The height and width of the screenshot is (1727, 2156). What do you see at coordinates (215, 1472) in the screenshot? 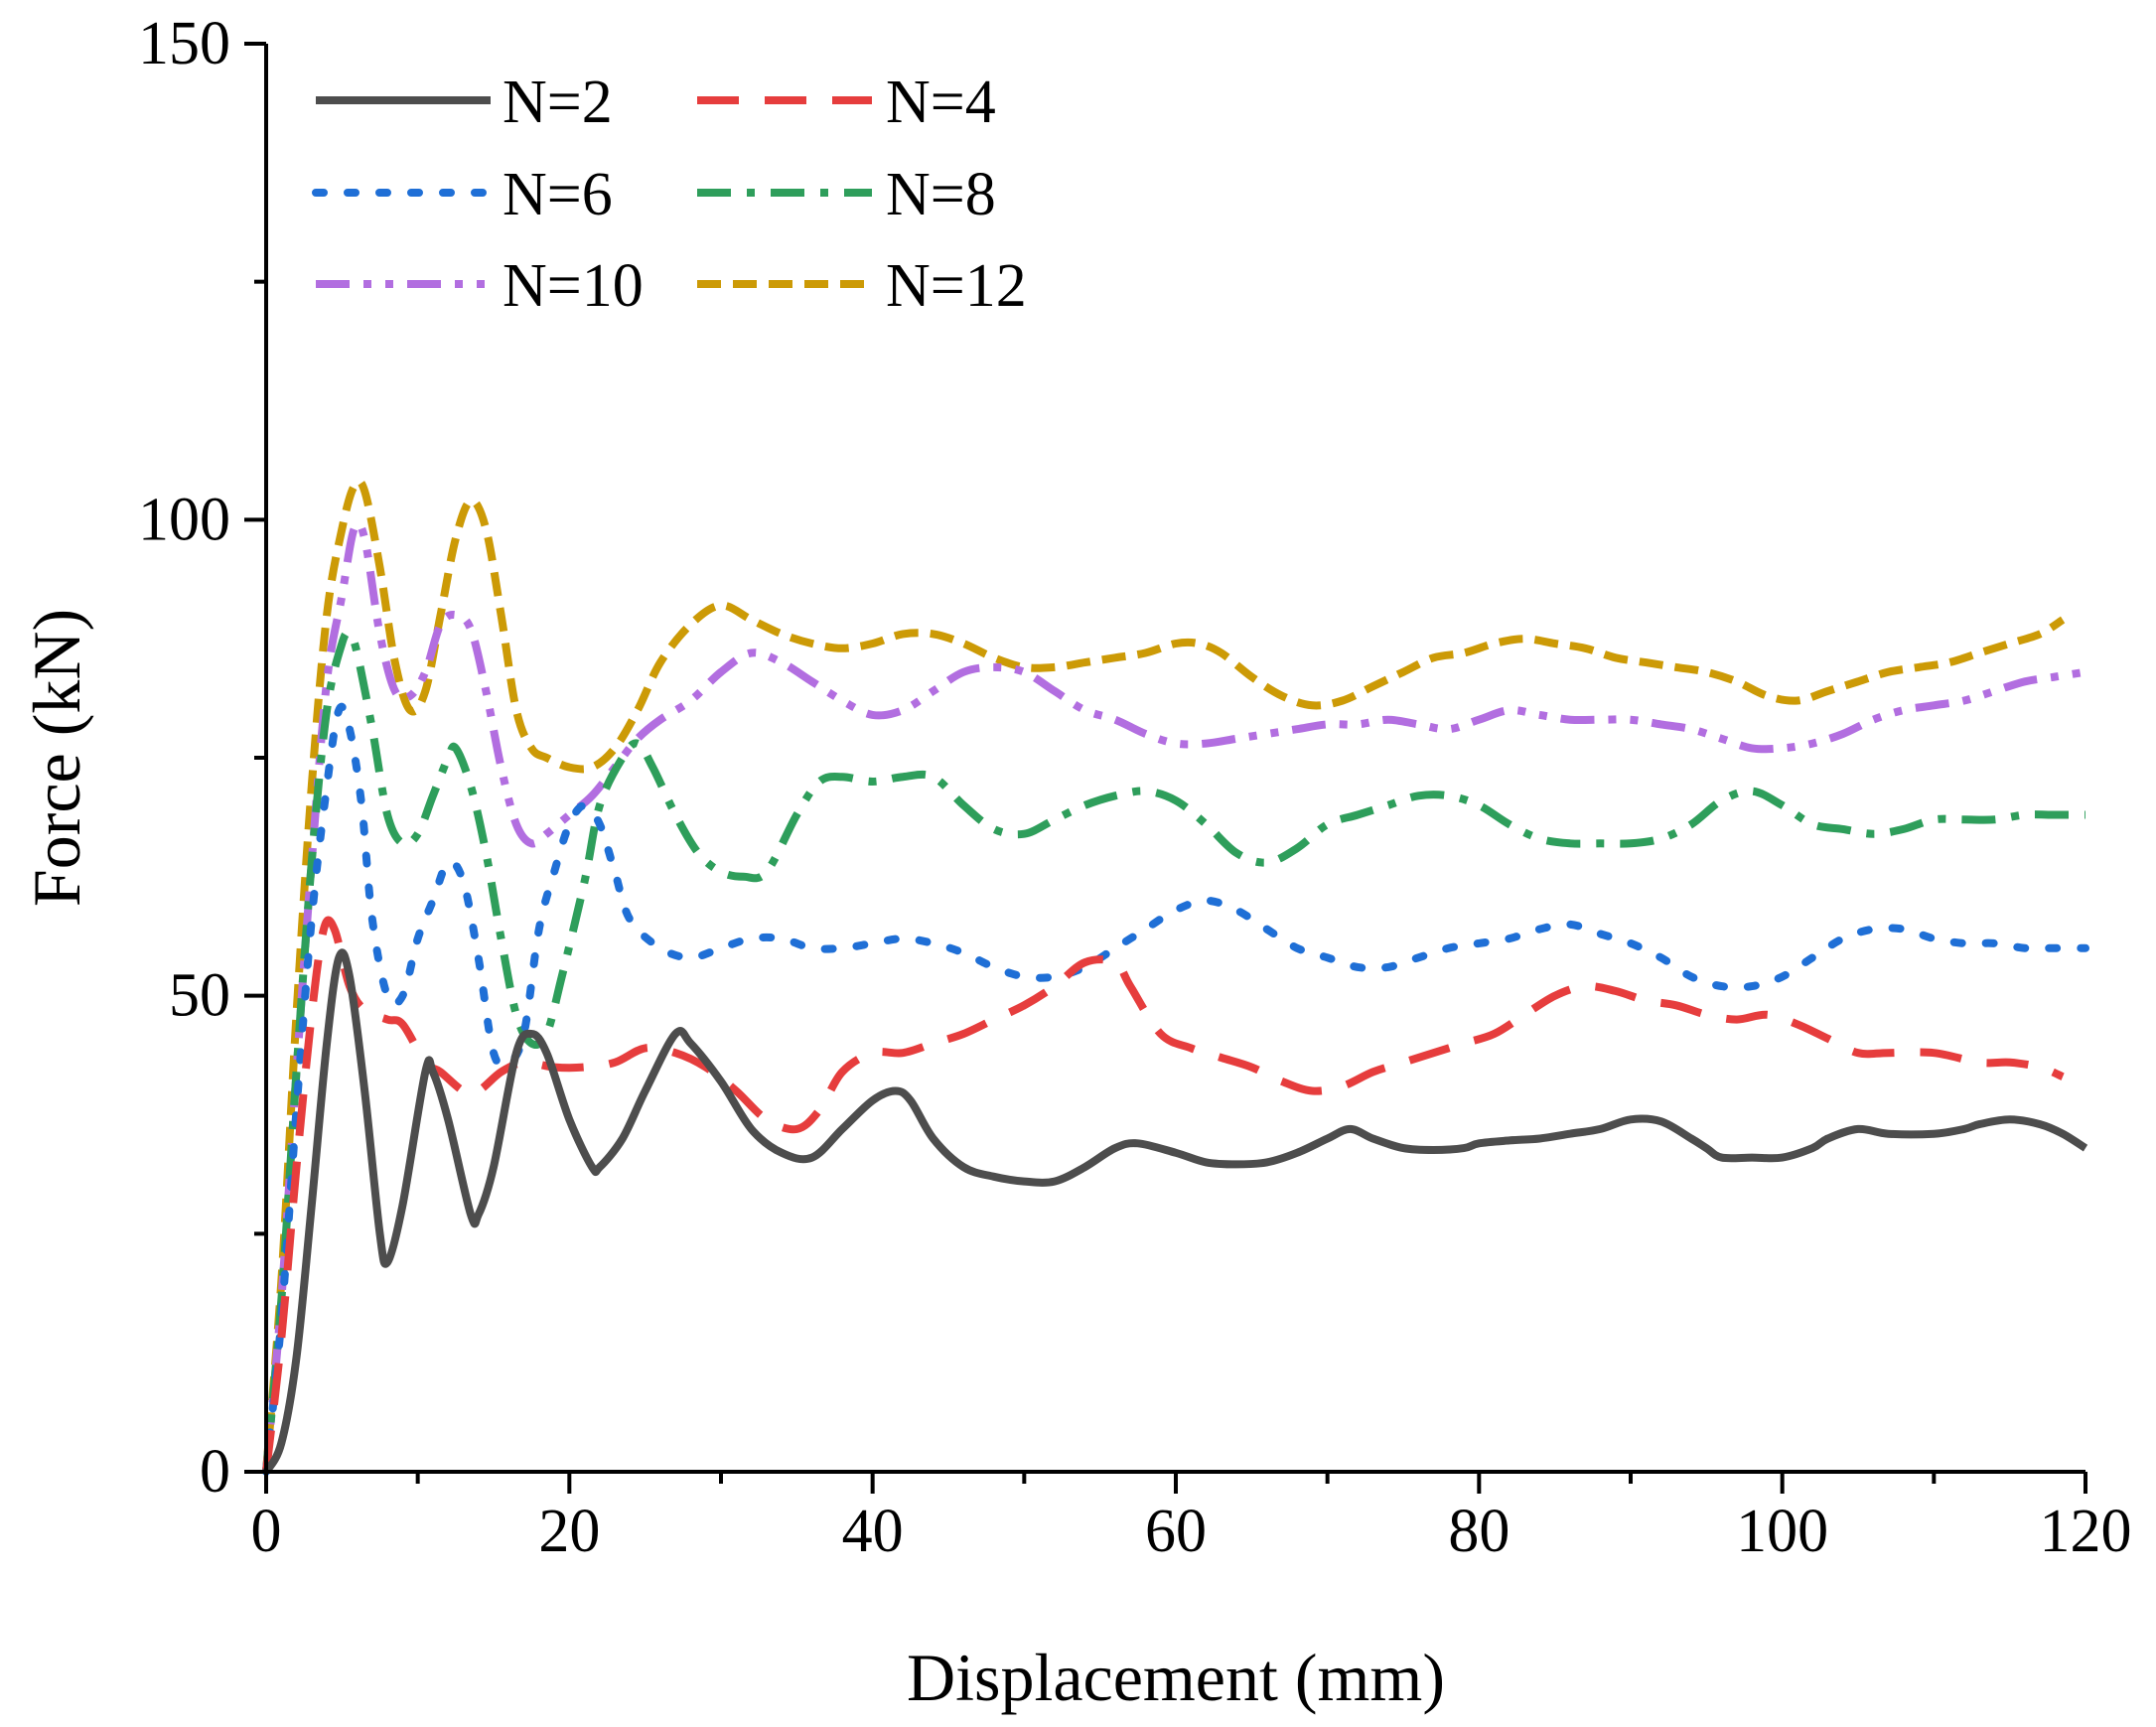
I see `y-tick-label: 0` at bounding box center [215, 1472].